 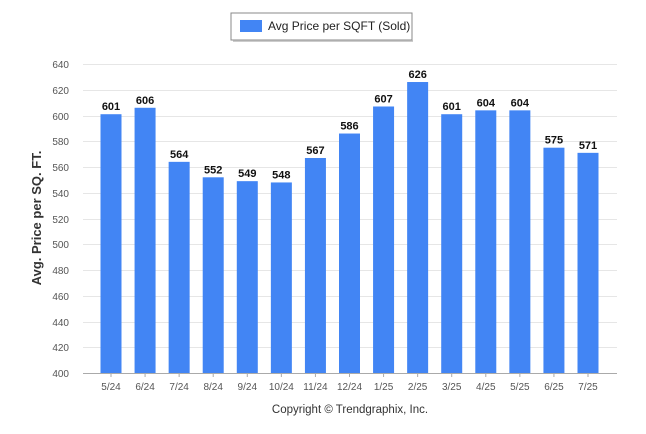 I want to click on y-tick-label: 640, so click(x=60, y=65).